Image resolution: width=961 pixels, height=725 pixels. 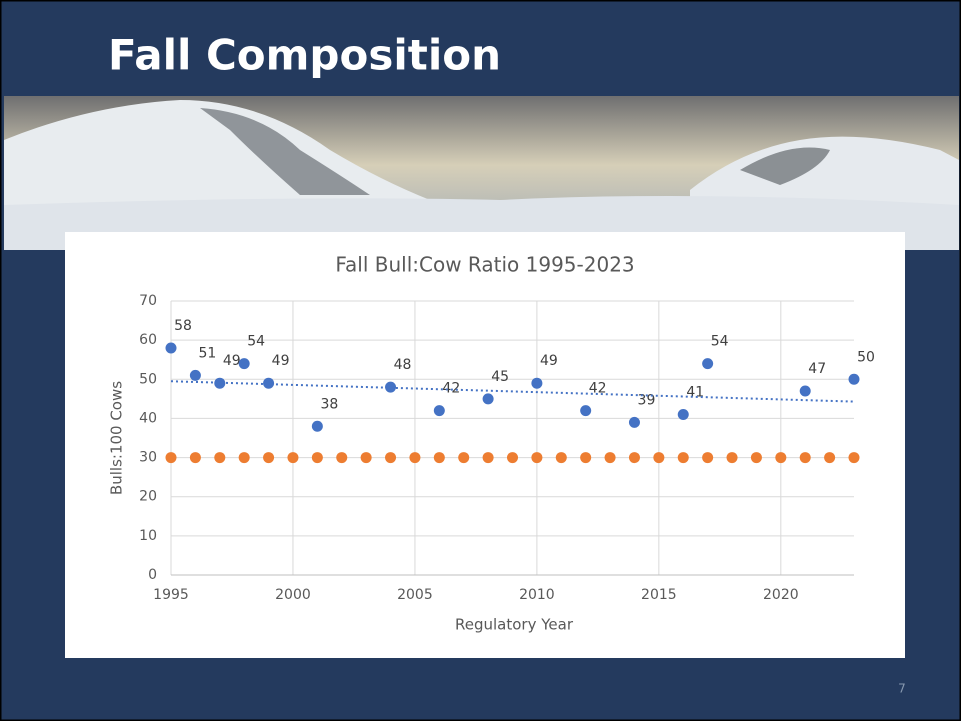 I want to click on y-tick-label: 70, so click(x=148, y=301).